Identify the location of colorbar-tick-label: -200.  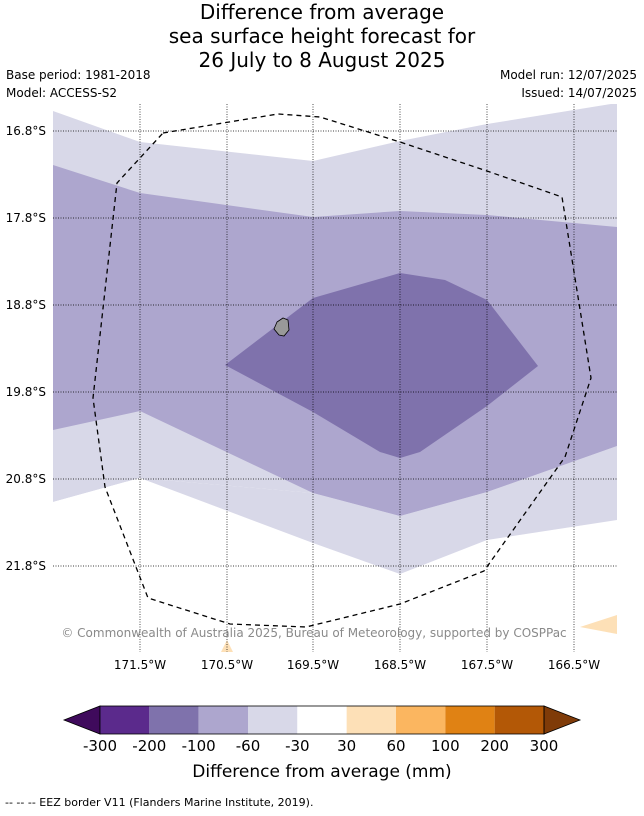
(149, 746).